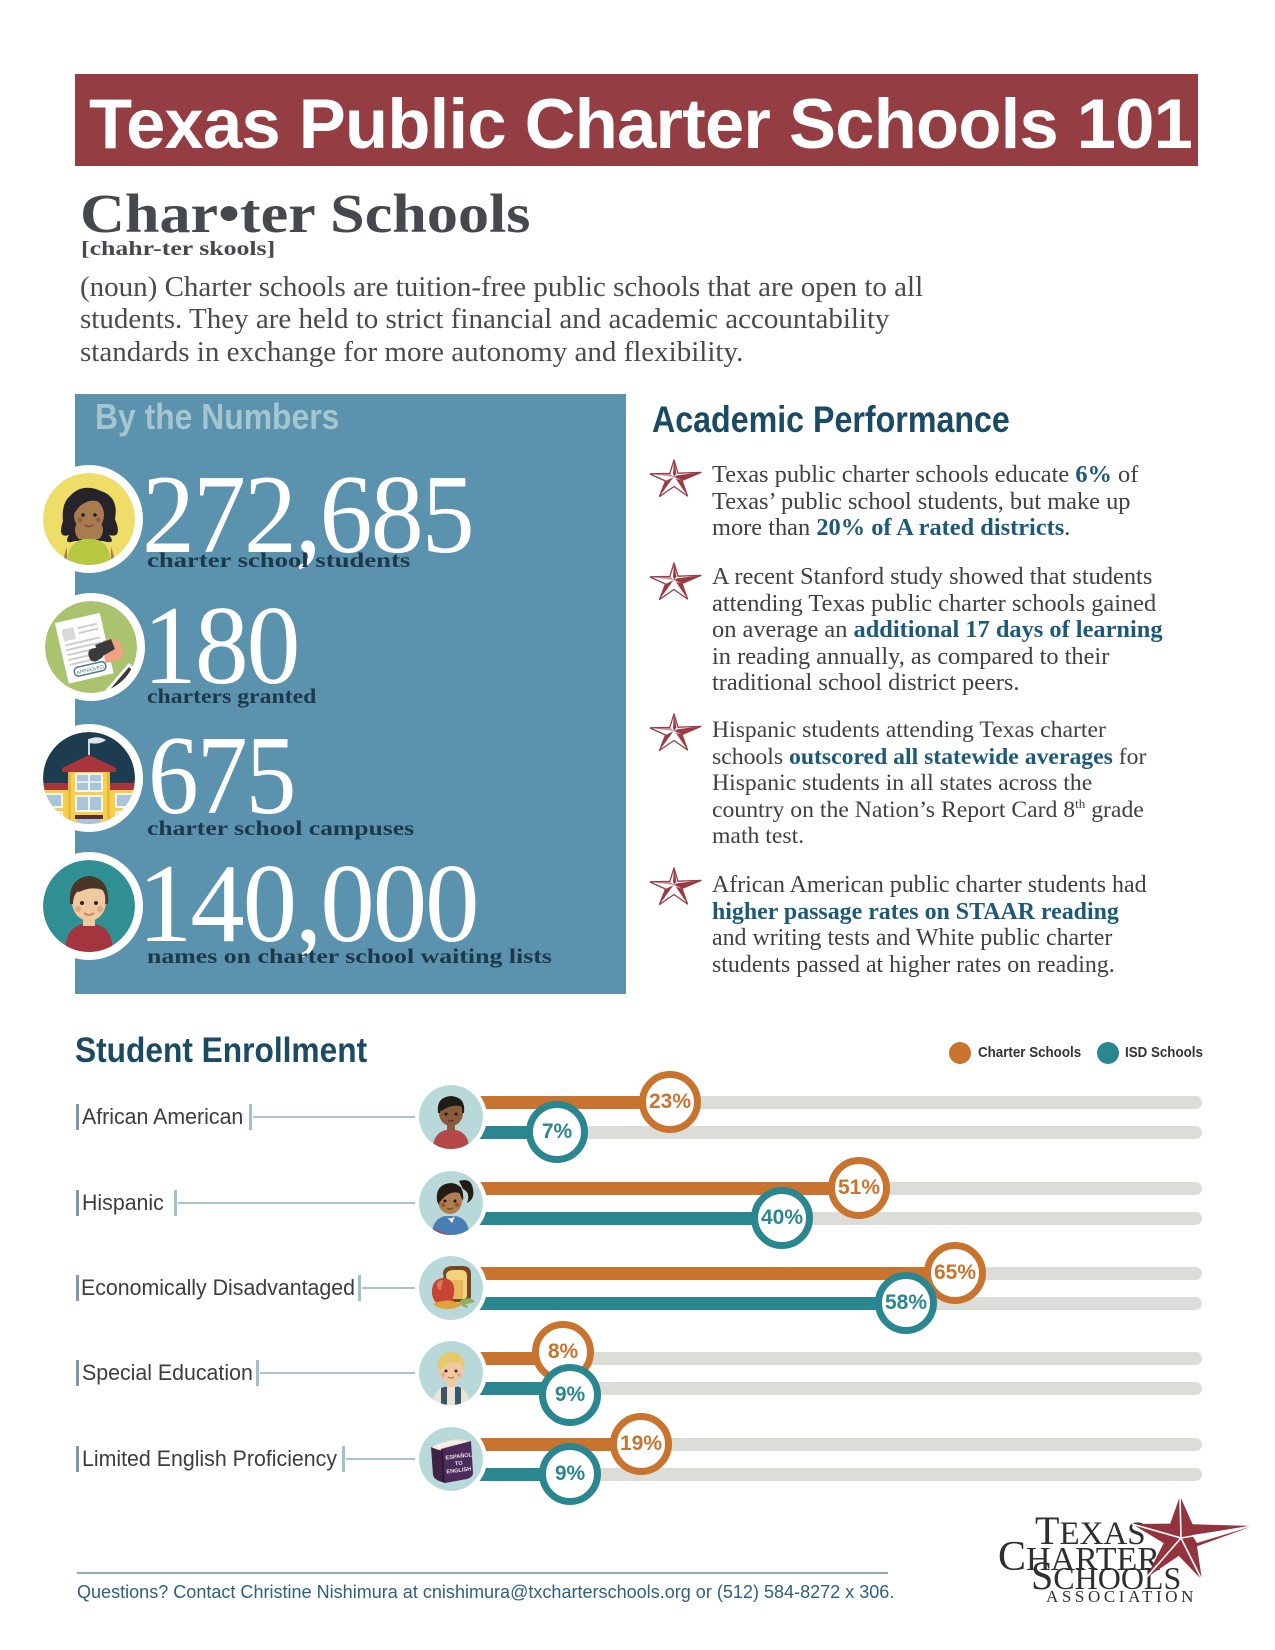 The height and width of the screenshot is (1650, 1275). What do you see at coordinates (1090, 1530) in the screenshot?
I see `svg-text: TEXAS` at bounding box center [1090, 1530].